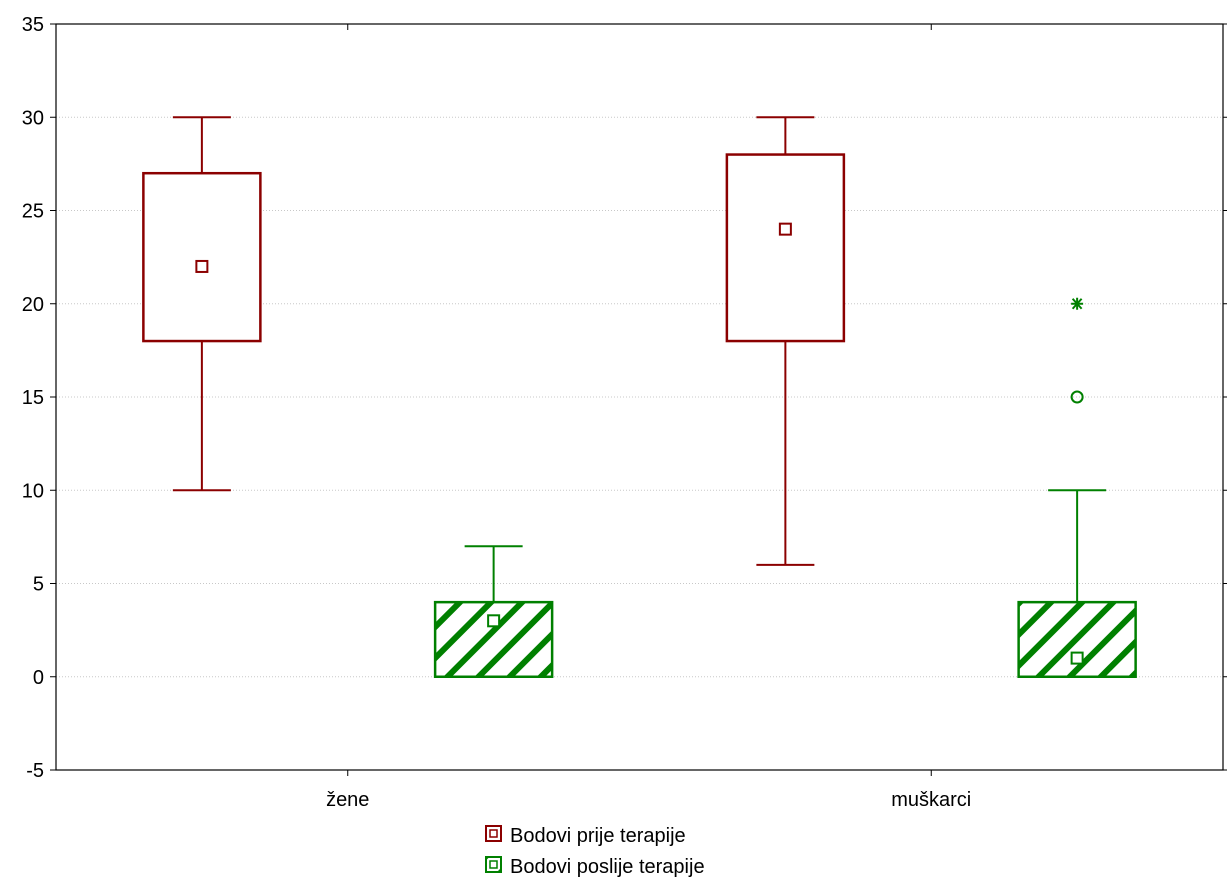 Image resolution: width=1227 pixels, height=881 pixels. Describe the element at coordinates (33, 118) in the screenshot. I see `y-tick-label: 30` at that location.